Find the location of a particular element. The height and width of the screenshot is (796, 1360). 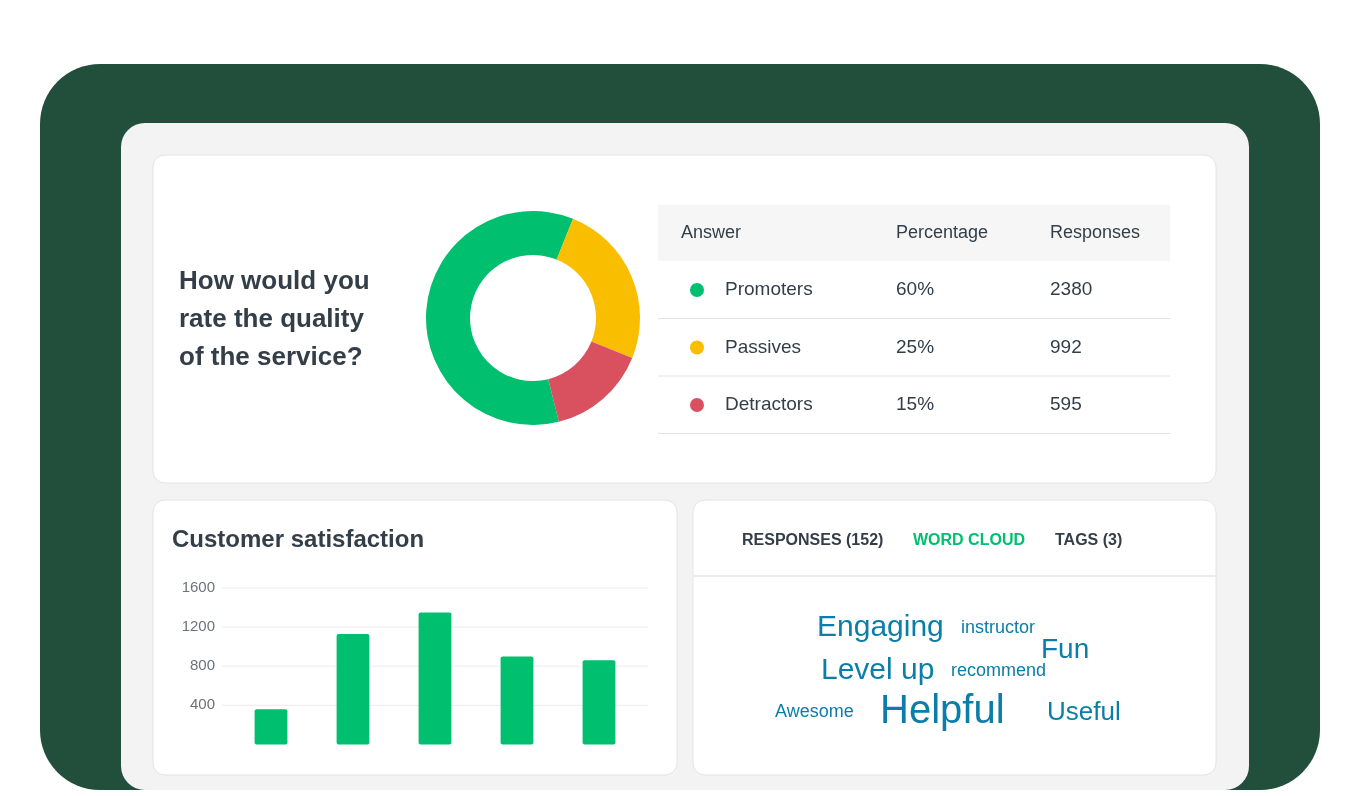

y-tick-label: 1600 is located at coordinates (198, 586).